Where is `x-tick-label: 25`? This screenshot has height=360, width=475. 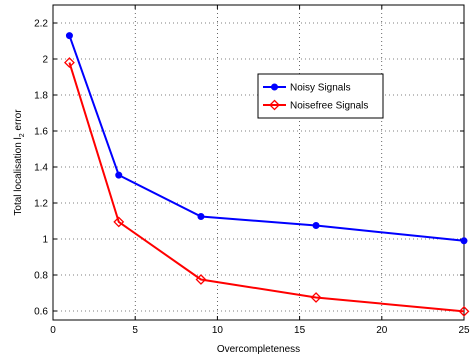
x-tick-label: 25 is located at coordinates (464, 330).